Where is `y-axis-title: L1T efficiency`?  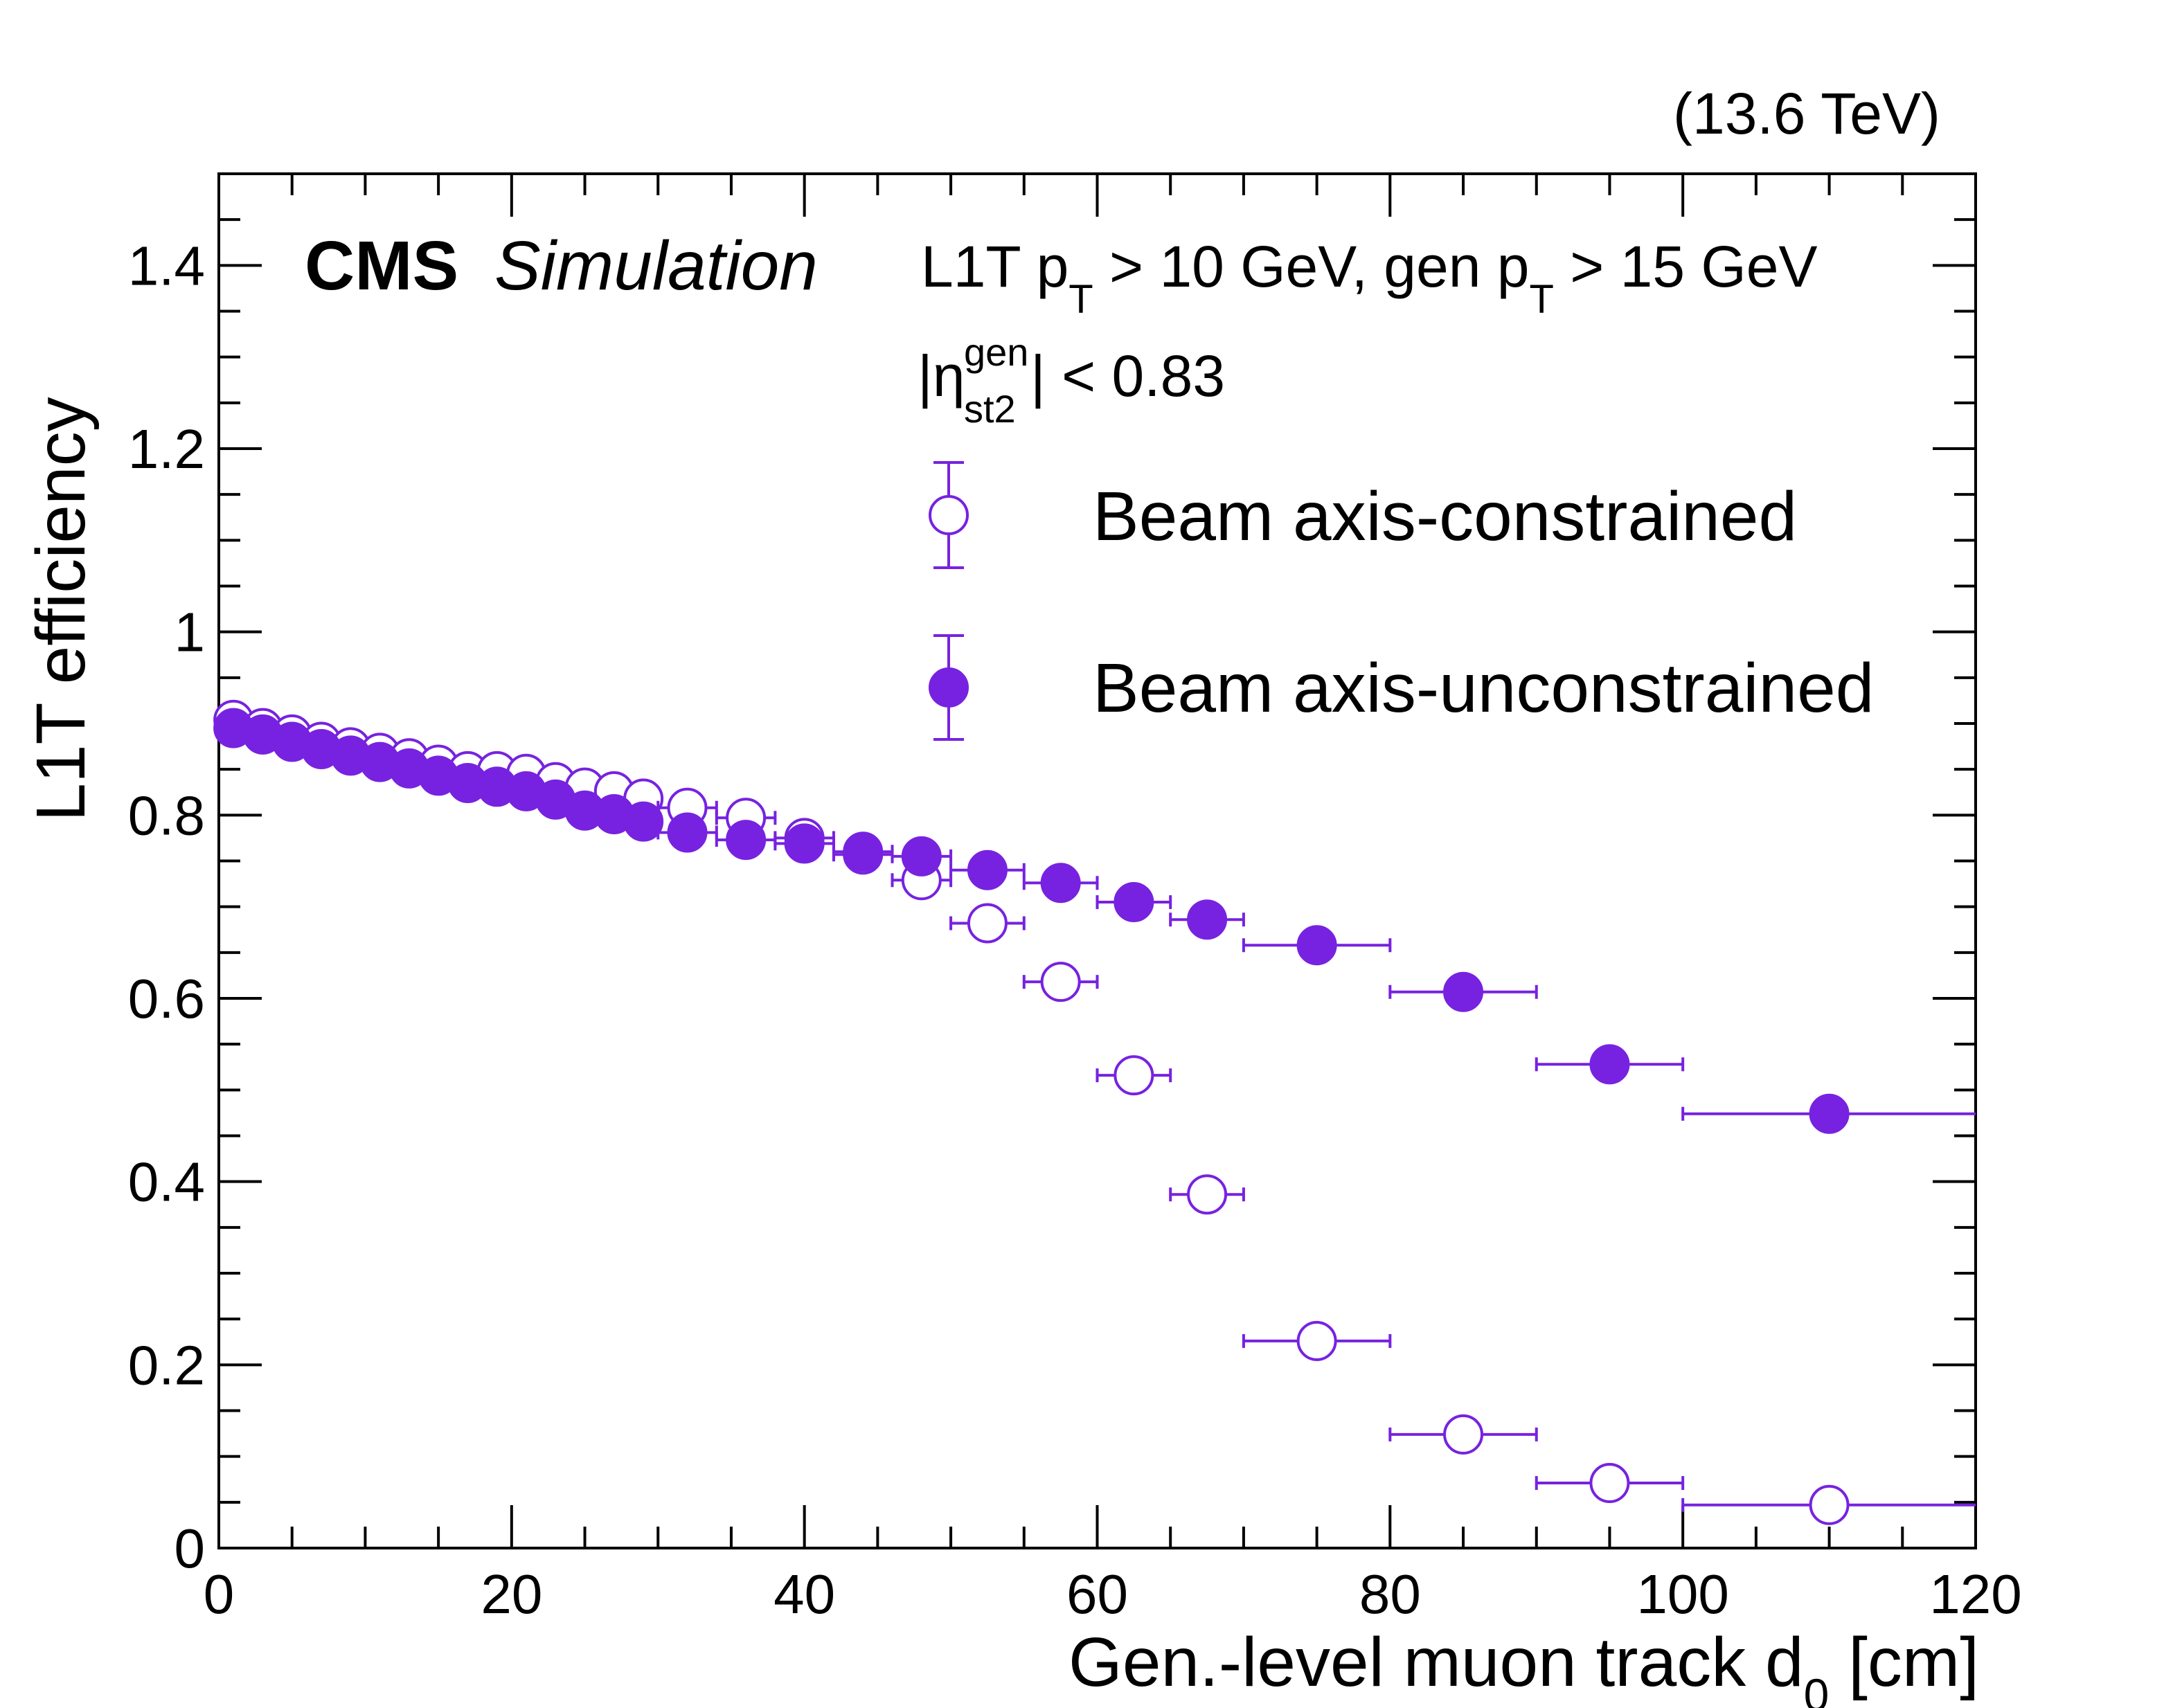 y-axis-title: L1T efficiency is located at coordinates (61, 609).